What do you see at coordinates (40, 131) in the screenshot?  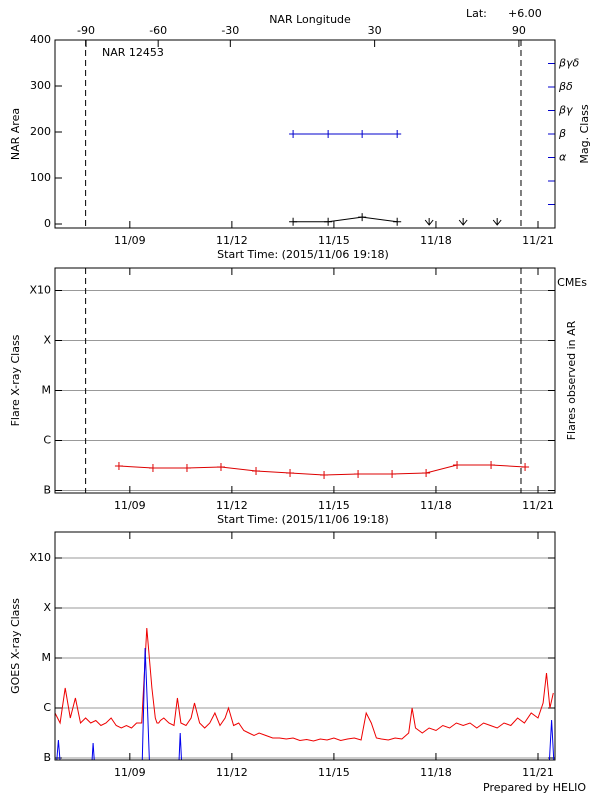 I see `y-tick-label: 200` at bounding box center [40, 131].